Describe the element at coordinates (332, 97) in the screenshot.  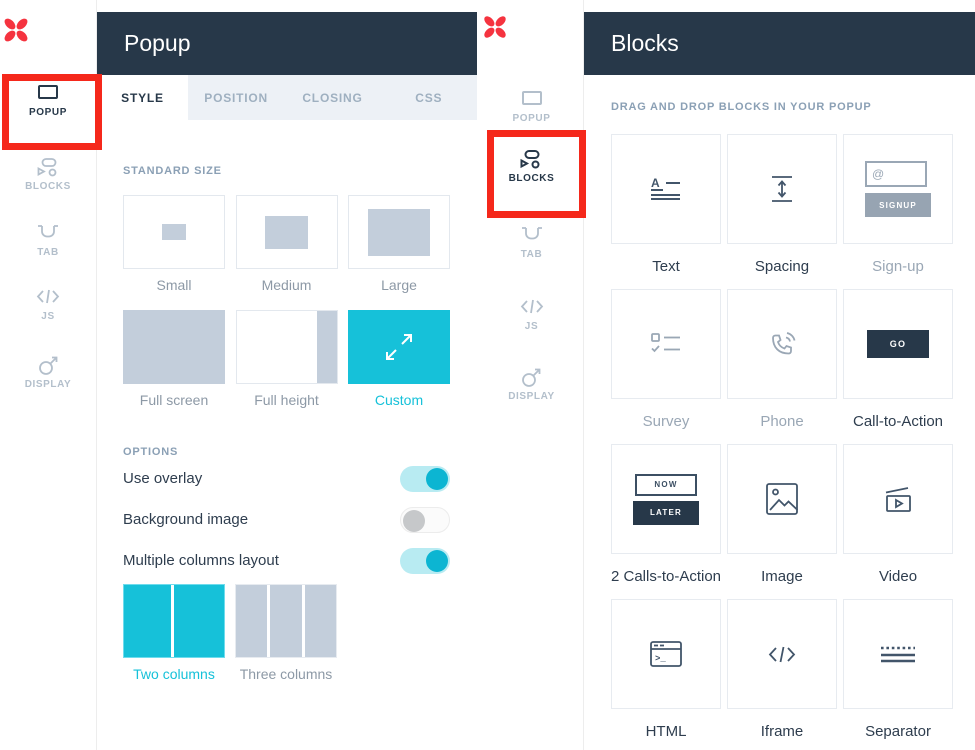
I see `tab-closing: CLOSING` at that location.